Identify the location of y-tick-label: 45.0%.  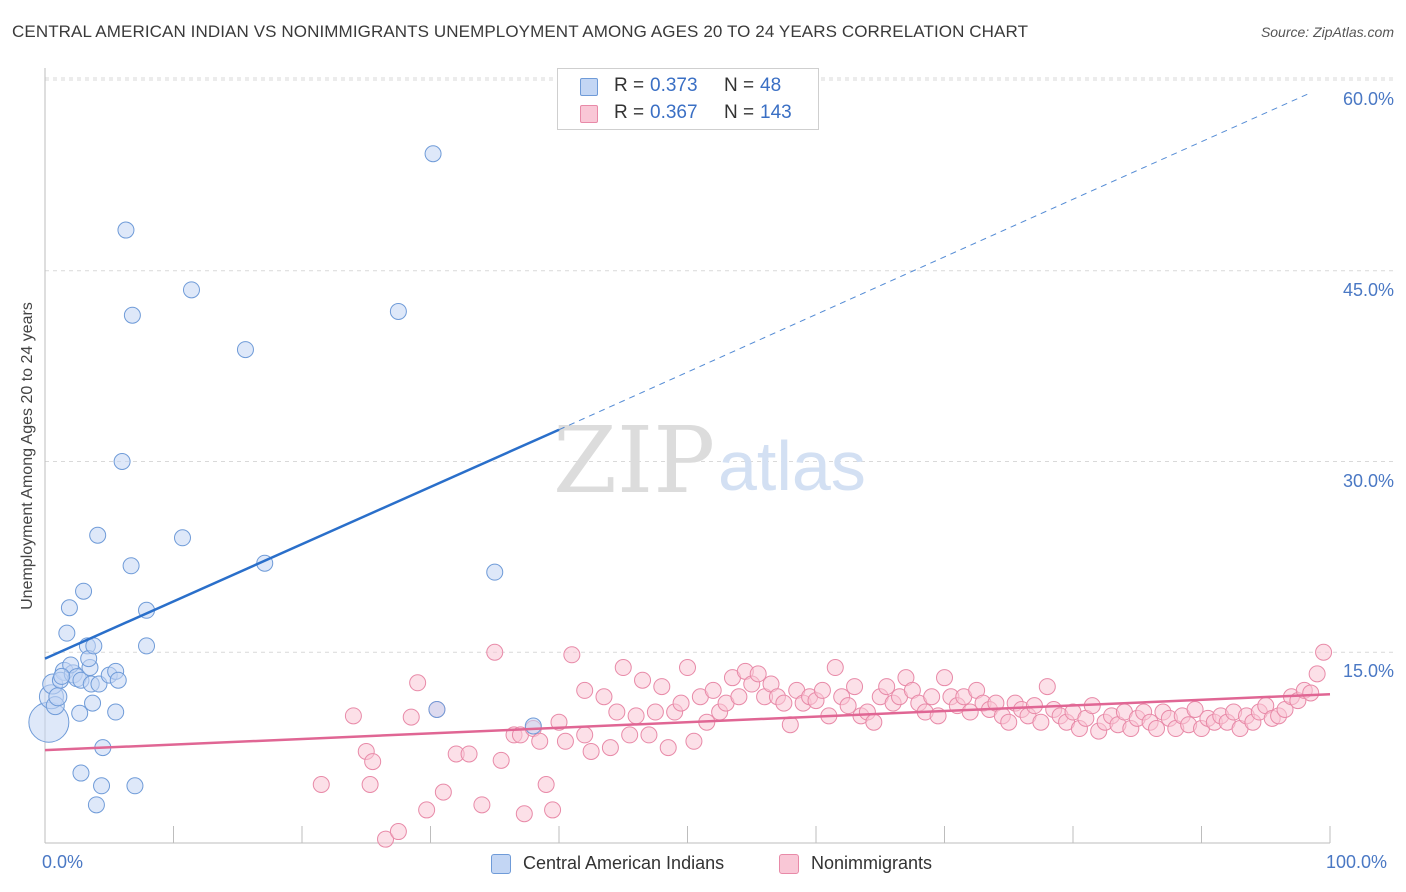
(1368, 289).